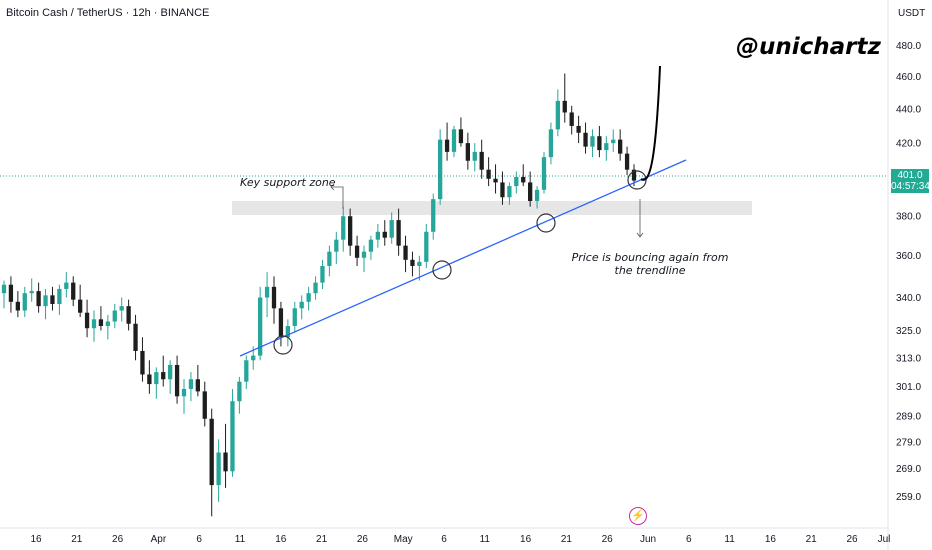 The height and width of the screenshot is (550, 932). I want to click on last-price-label: 401.0 04:57:34, so click(910, 181).